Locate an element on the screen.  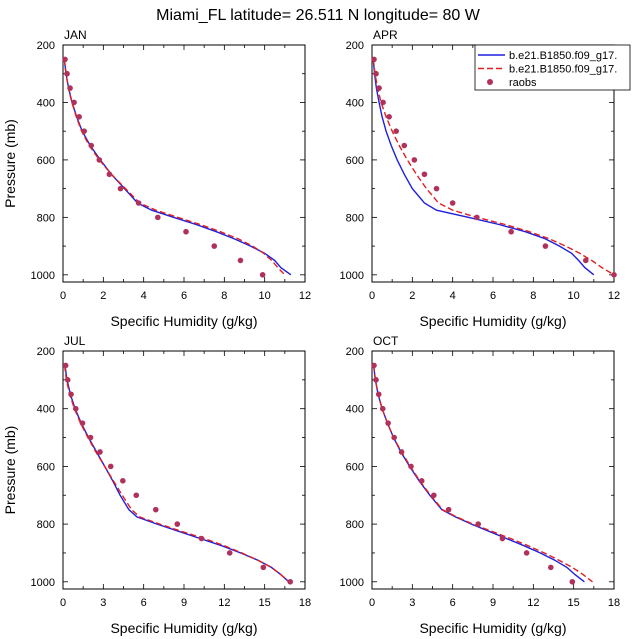
legend-box is located at coordinates (552, 67).